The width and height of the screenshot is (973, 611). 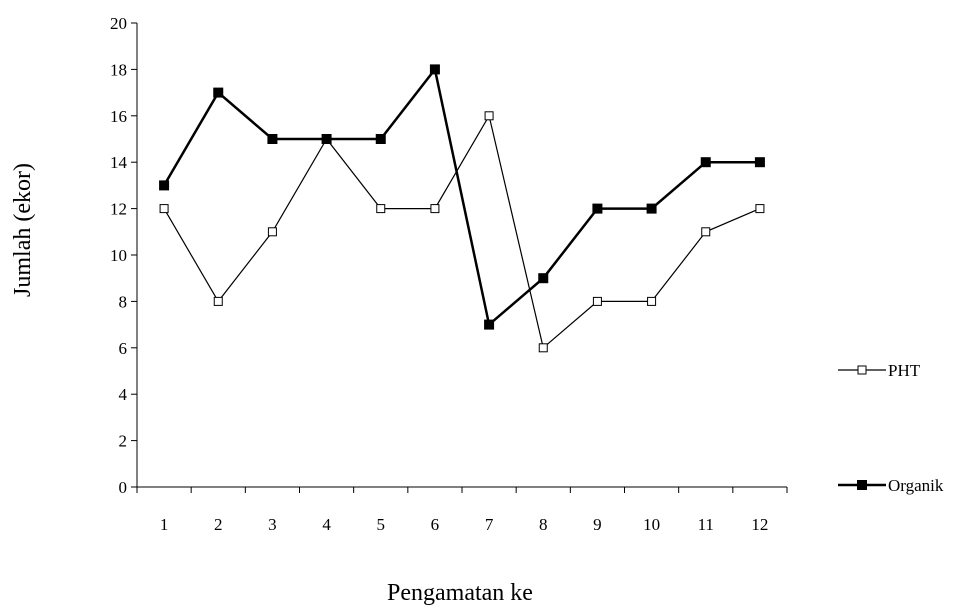 What do you see at coordinates (123, 301) in the screenshot?
I see `y-tick-label: 8` at bounding box center [123, 301].